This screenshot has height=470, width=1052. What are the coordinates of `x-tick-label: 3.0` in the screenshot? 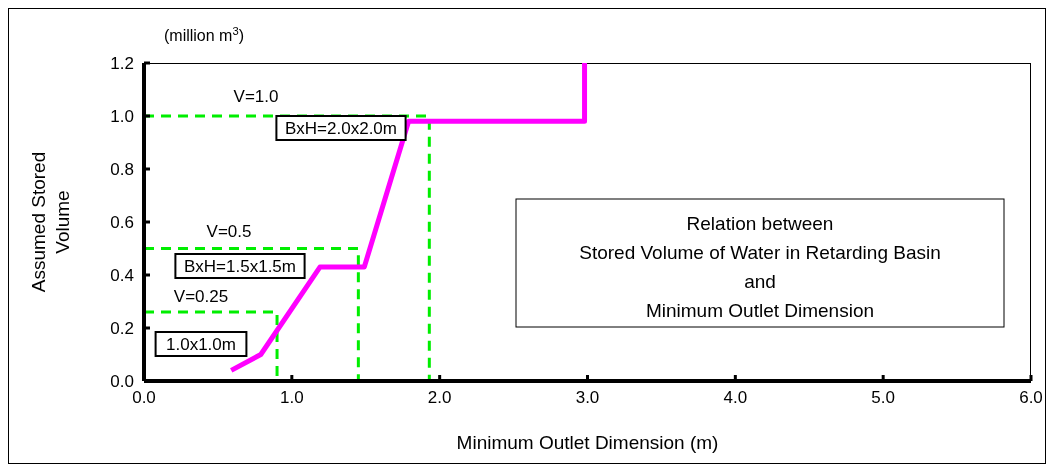 It's located at (587, 398).